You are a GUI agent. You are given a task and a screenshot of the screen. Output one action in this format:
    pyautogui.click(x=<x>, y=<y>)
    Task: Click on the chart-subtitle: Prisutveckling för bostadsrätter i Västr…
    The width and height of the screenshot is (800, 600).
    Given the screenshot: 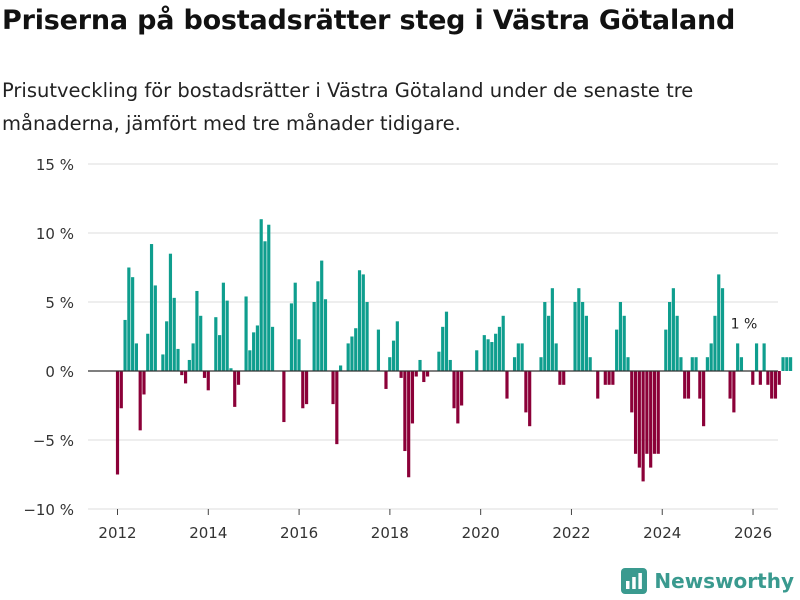 What is the action you would take?
    pyautogui.click(x=348, y=107)
    